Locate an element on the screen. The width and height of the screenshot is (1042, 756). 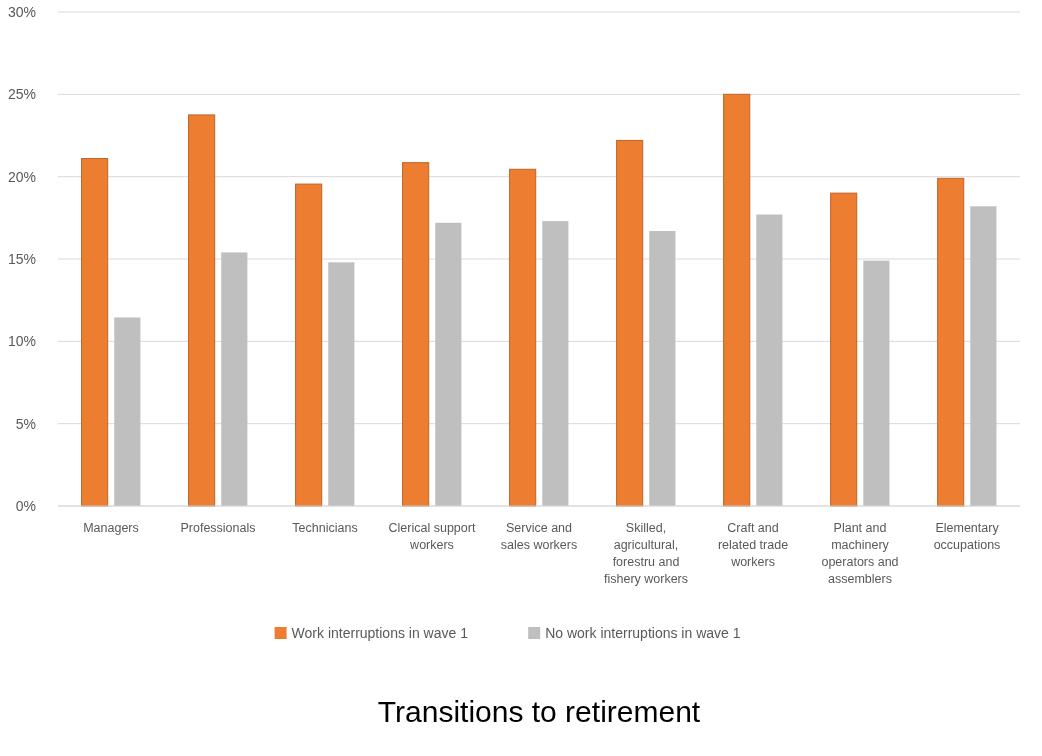
text: Transitions to retirement is located at coordinates (539, 711).